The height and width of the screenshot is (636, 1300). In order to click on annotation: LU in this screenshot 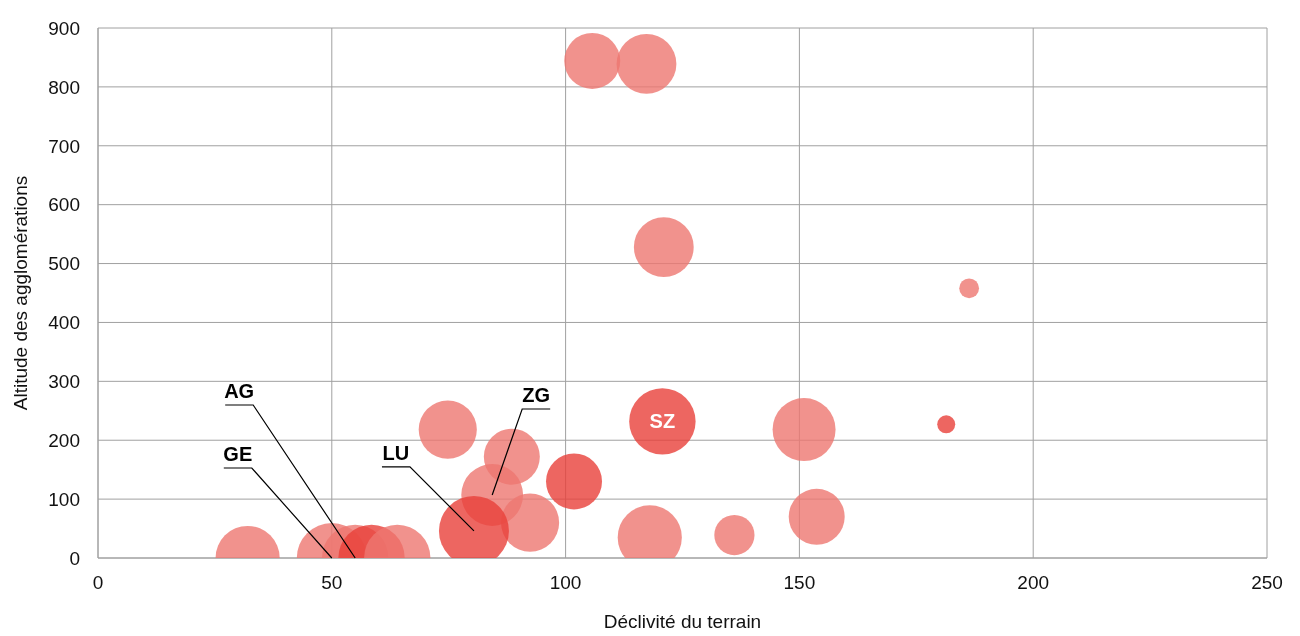, I will do `click(396, 452)`.